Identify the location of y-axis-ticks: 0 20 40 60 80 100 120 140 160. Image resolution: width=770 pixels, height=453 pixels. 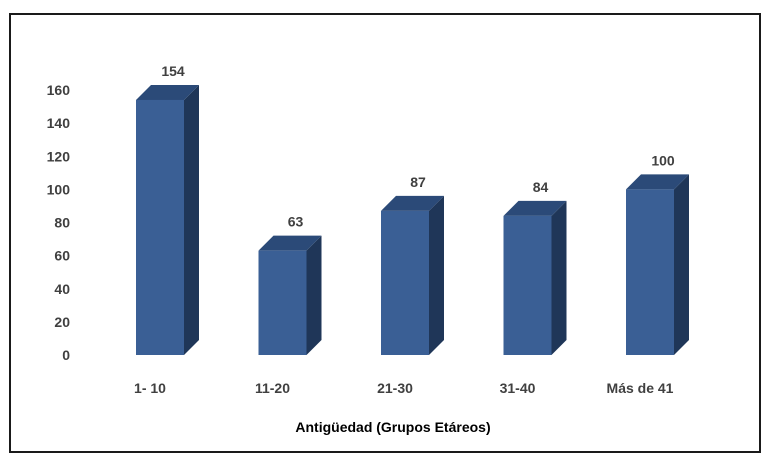
(59, 222).